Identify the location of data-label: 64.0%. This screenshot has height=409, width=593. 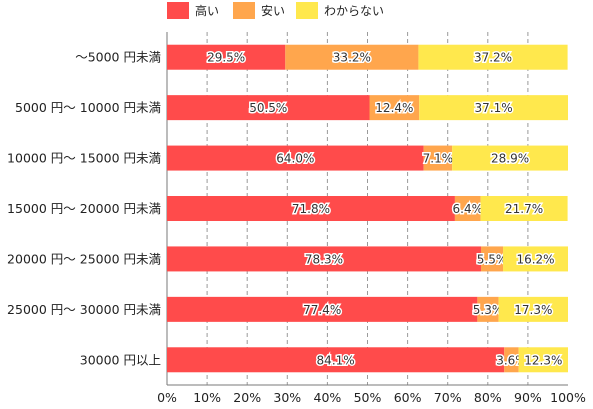
(295, 159).